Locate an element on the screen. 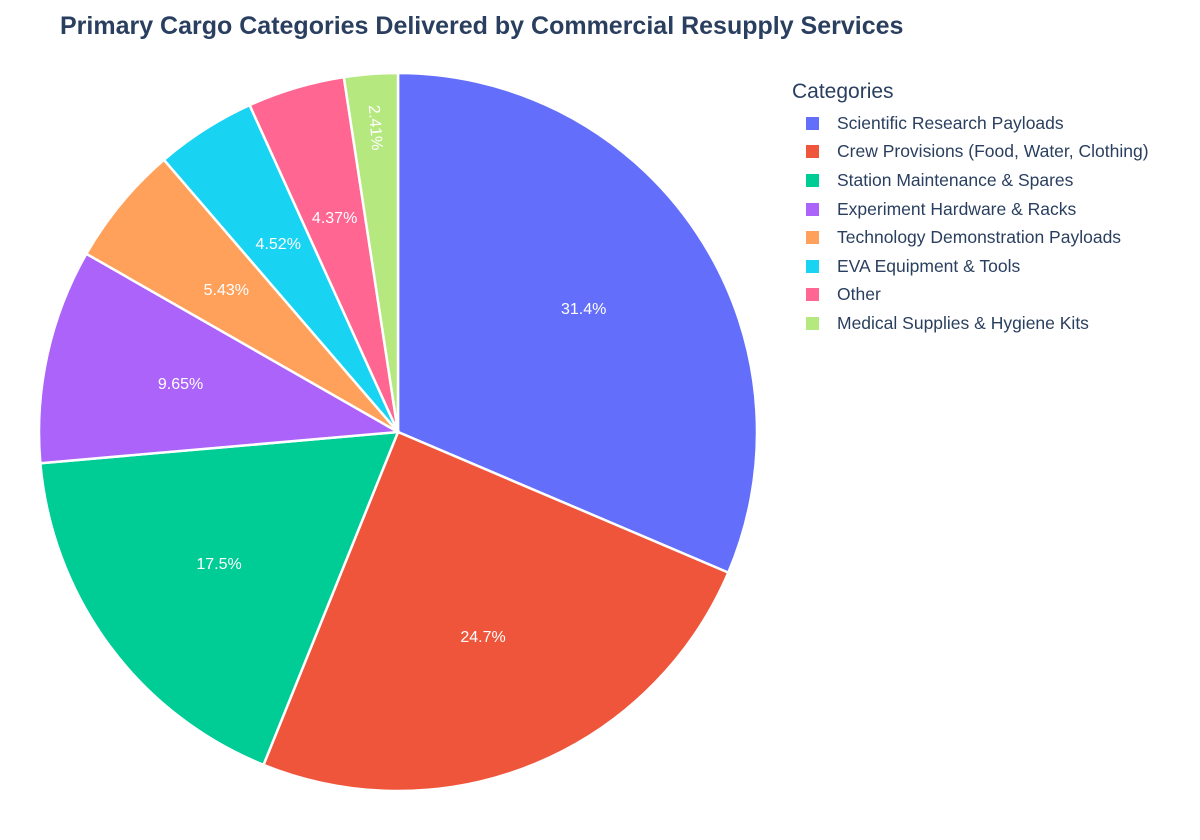 This screenshot has width=1200, height=840. legend-item-eva-equipment-tools: EVA Equipment & Tools is located at coordinates (970, 266).